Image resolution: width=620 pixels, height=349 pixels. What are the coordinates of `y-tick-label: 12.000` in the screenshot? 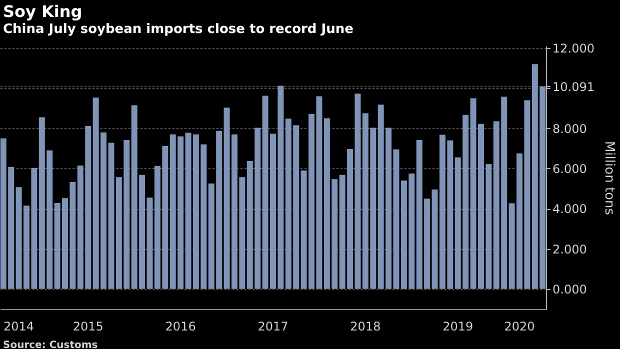 It's located at (573, 49).